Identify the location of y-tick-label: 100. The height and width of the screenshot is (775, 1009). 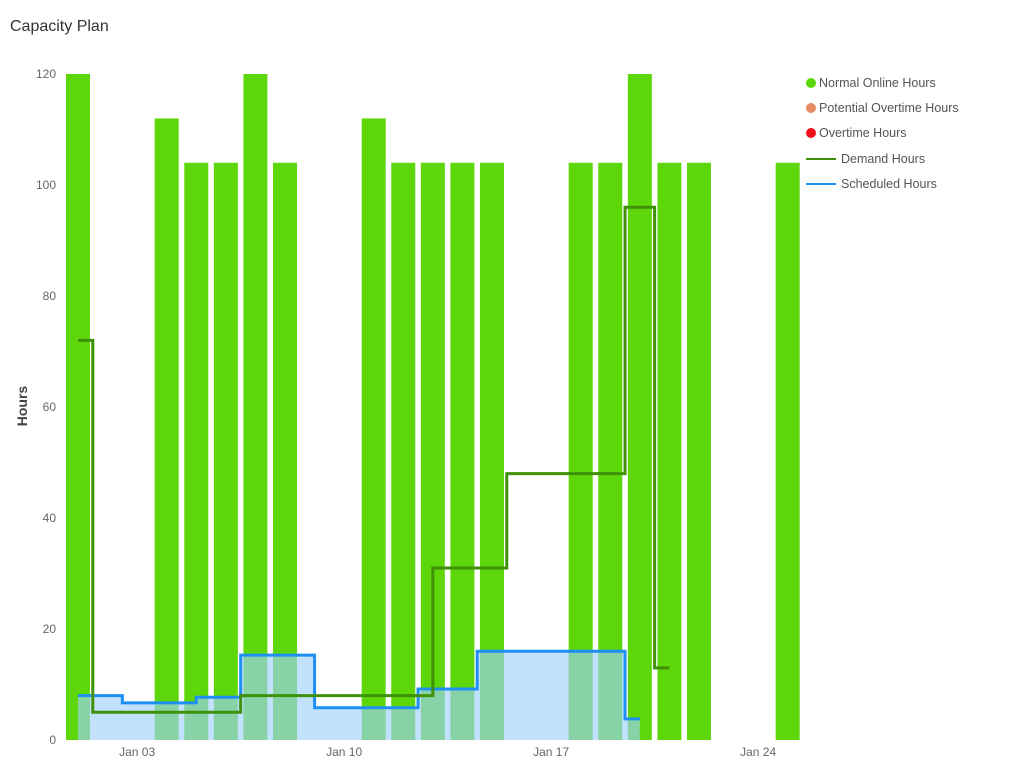
(46, 185).